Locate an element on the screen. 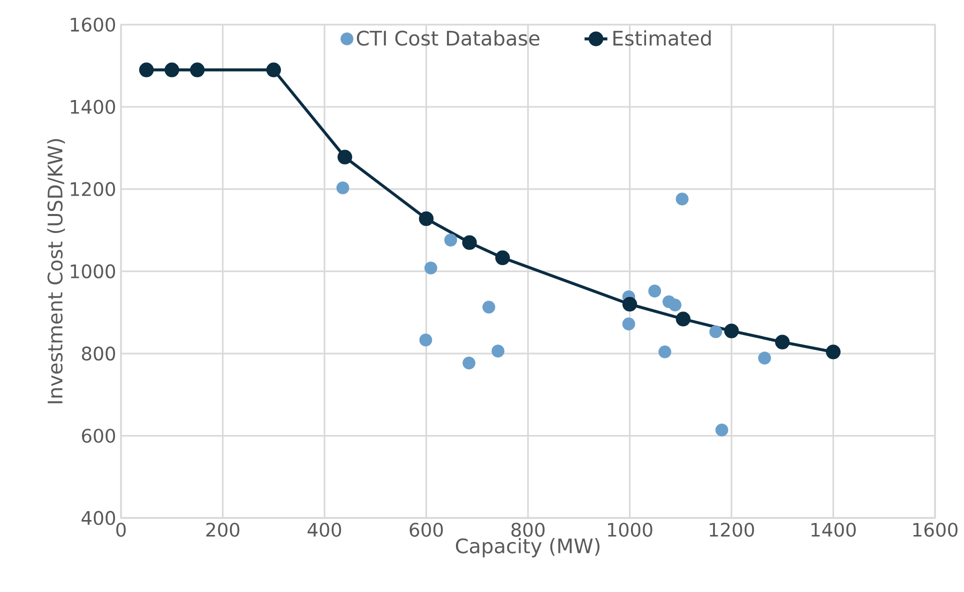 Image resolution: width=964 pixels, height=592 pixels. x-tick-label: 1600 is located at coordinates (935, 529).